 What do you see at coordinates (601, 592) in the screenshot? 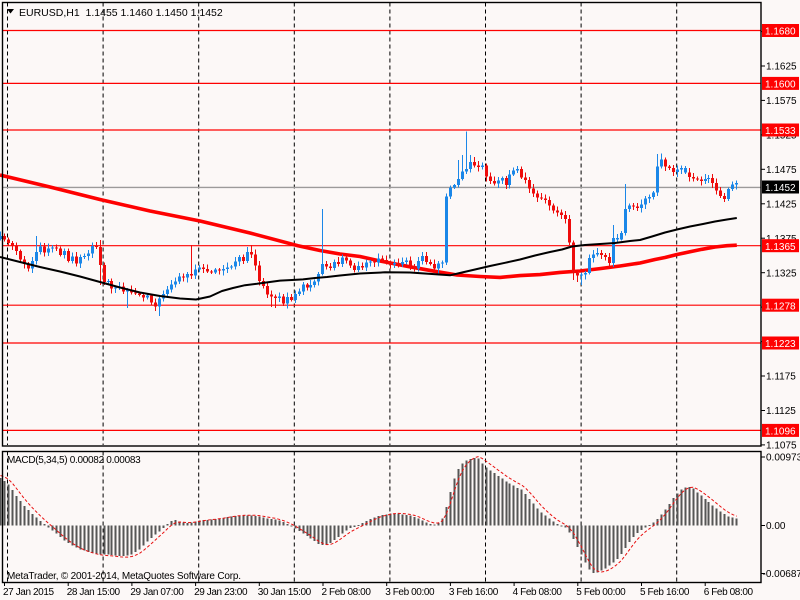
I see `svg-text: 5 Feb 00:00` at bounding box center [601, 592].